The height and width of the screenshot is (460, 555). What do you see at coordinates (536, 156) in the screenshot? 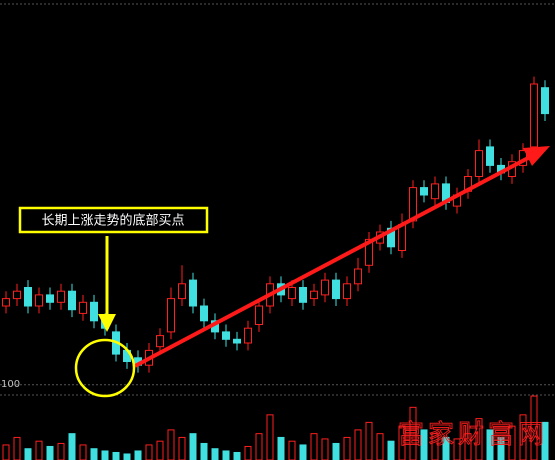
I see `trend-arrow-head` at bounding box center [536, 156].